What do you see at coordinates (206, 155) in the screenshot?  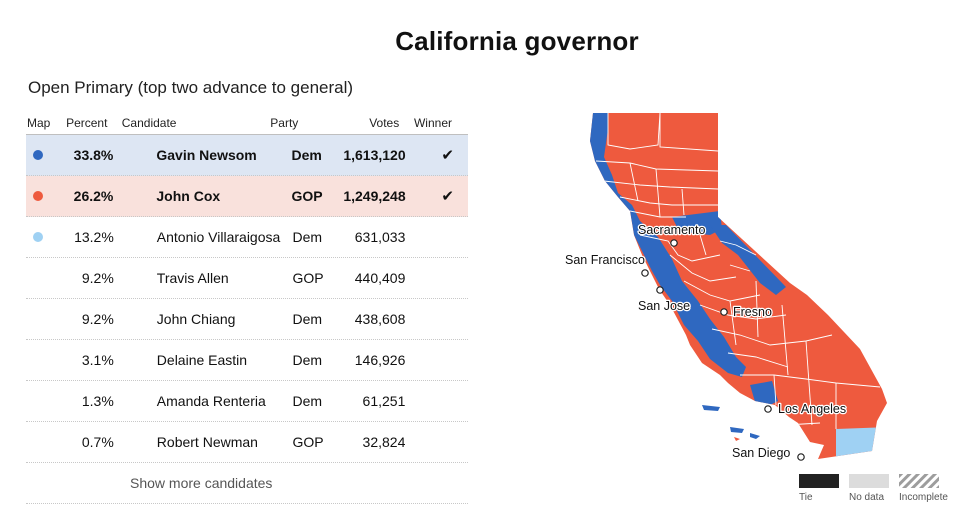 I see `candidate-name: Gavin Newsom` at bounding box center [206, 155].